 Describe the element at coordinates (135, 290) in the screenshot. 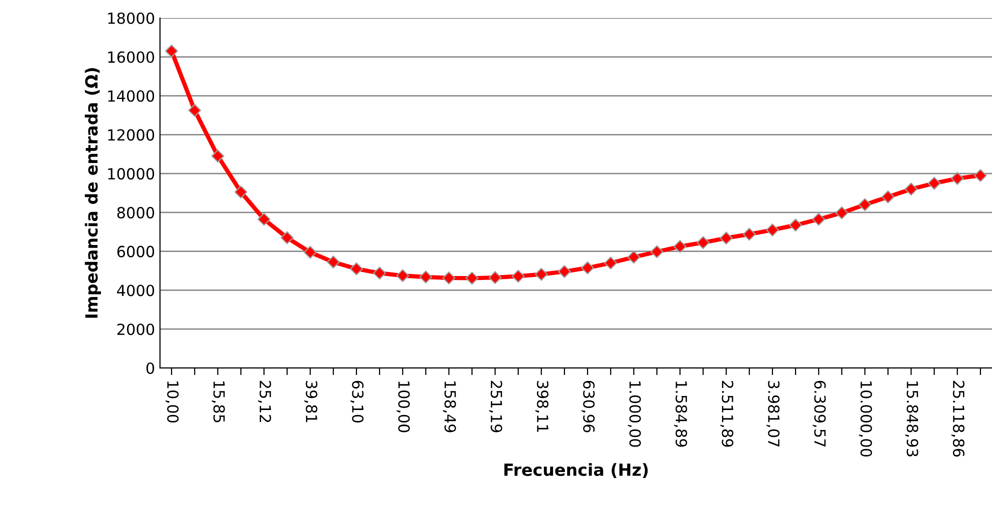

I see `y-tick-label: 4000` at that location.